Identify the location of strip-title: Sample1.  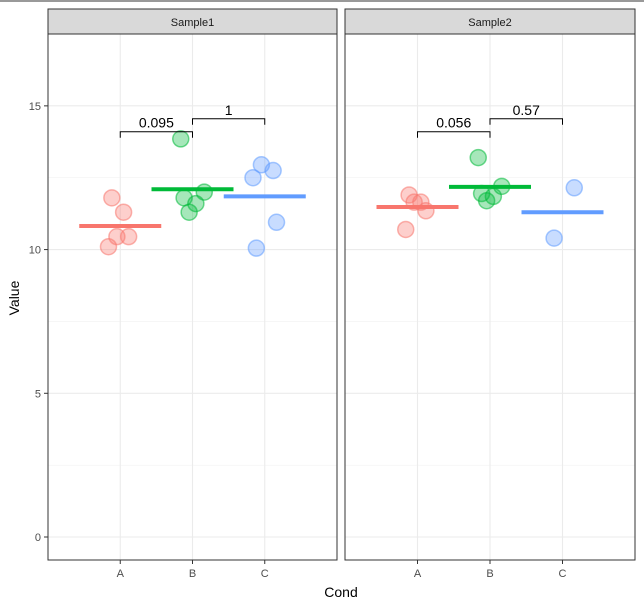
(192, 23).